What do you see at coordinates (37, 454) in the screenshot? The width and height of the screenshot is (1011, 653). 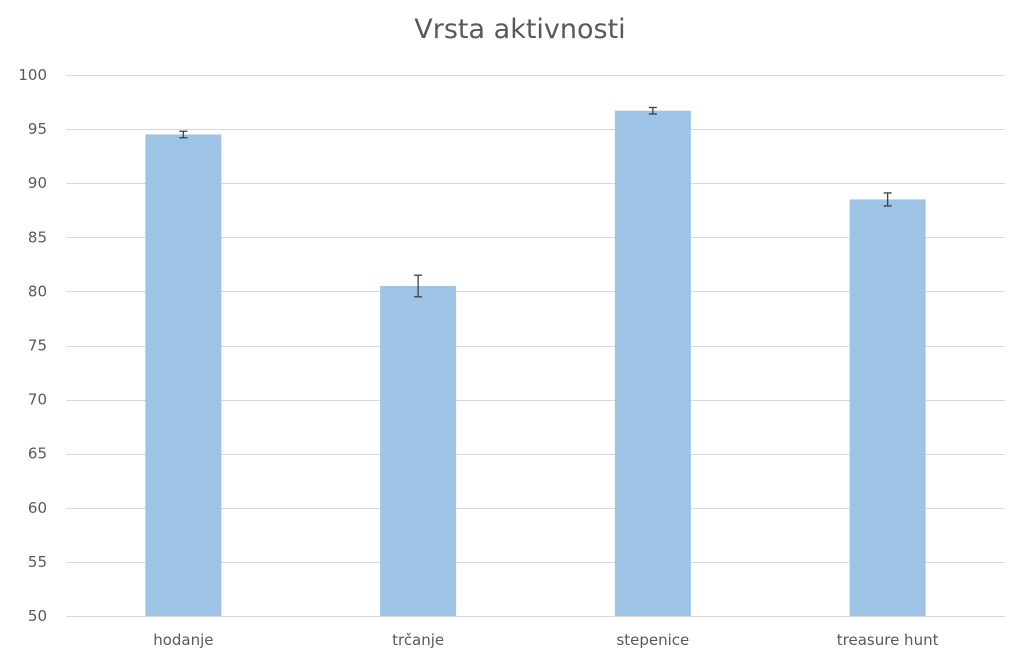 I see `y-tick-label: 65` at bounding box center [37, 454].